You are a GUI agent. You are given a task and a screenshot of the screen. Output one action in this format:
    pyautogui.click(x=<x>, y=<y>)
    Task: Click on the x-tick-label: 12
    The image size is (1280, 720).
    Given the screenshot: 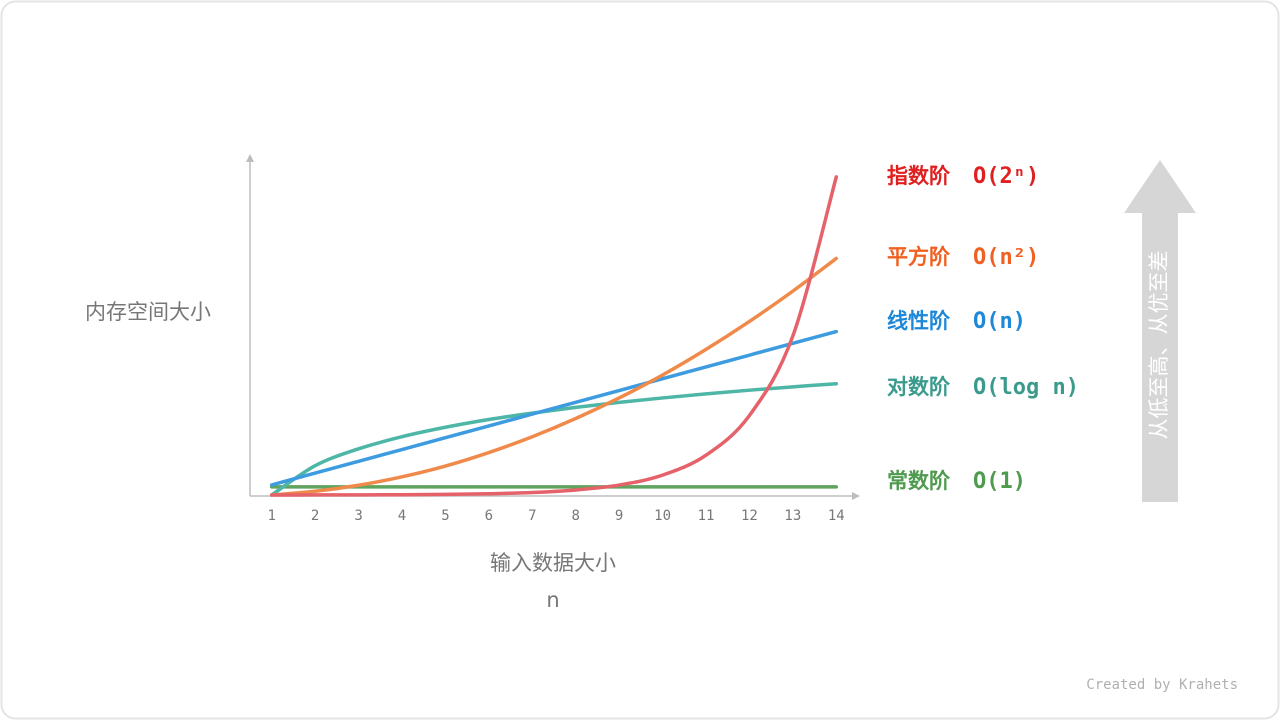 What is the action you would take?
    pyautogui.click(x=749, y=516)
    